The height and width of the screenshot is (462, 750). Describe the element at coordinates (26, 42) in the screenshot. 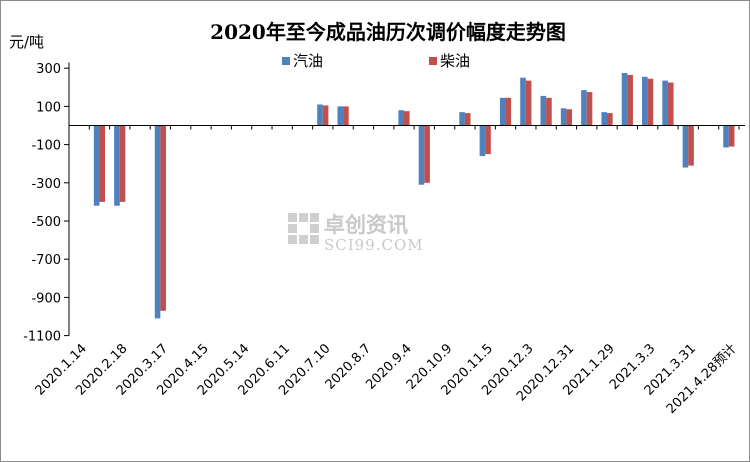

I see `y-axis-unit-label: 元/吨` at that location.